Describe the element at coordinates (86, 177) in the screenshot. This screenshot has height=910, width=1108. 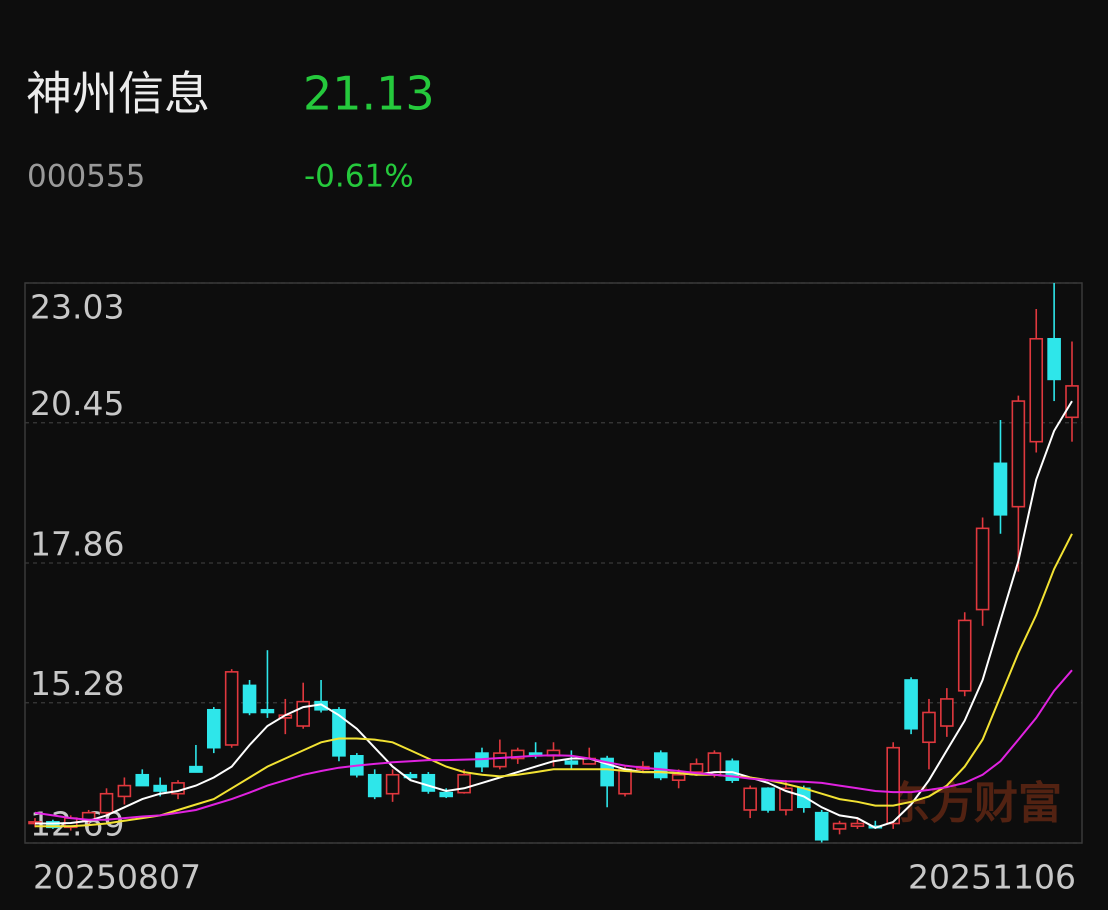
I see `stock-code: 000555` at that location.